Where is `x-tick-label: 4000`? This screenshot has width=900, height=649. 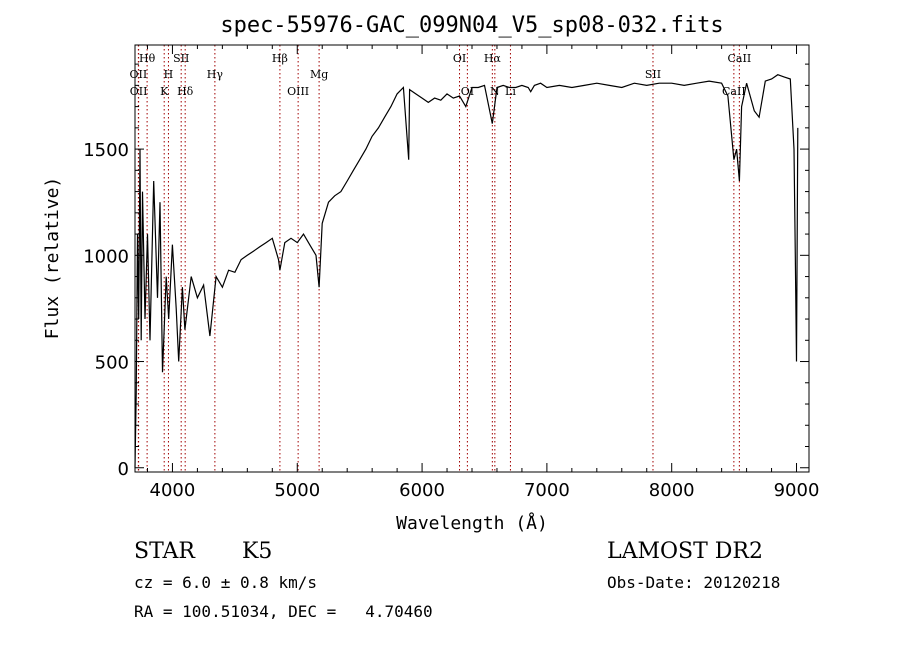
x-tick-label: 4000 is located at coordinates (173, 490).